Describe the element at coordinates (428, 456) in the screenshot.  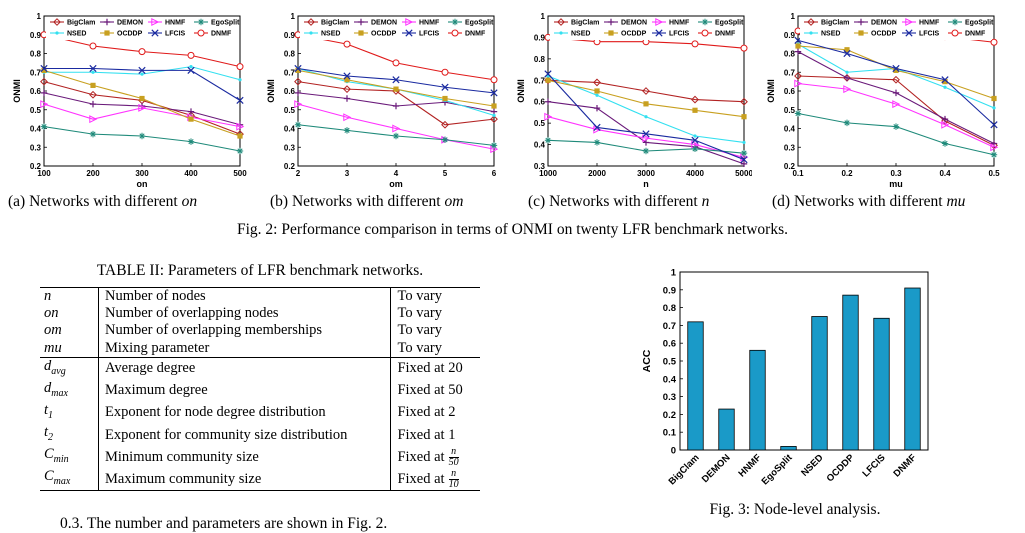
I see `param-value: Fixed at n 50` at that location.